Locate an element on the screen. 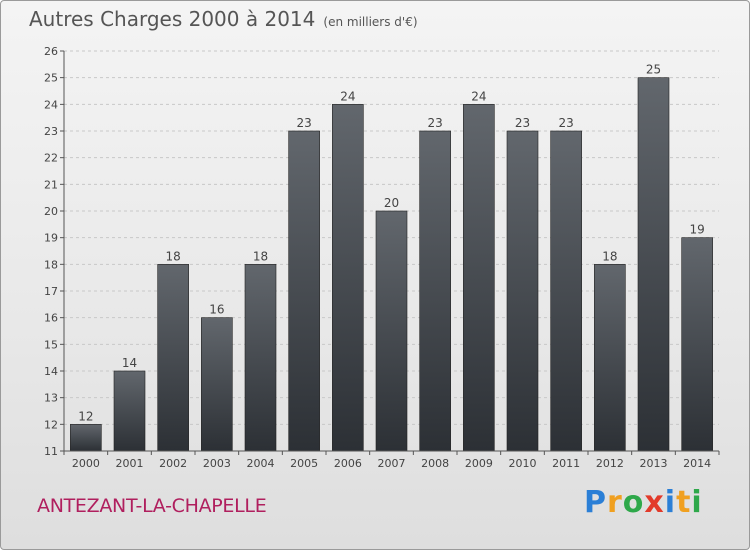  x-tick-label: 2003 is located at coordinates (217, 463).